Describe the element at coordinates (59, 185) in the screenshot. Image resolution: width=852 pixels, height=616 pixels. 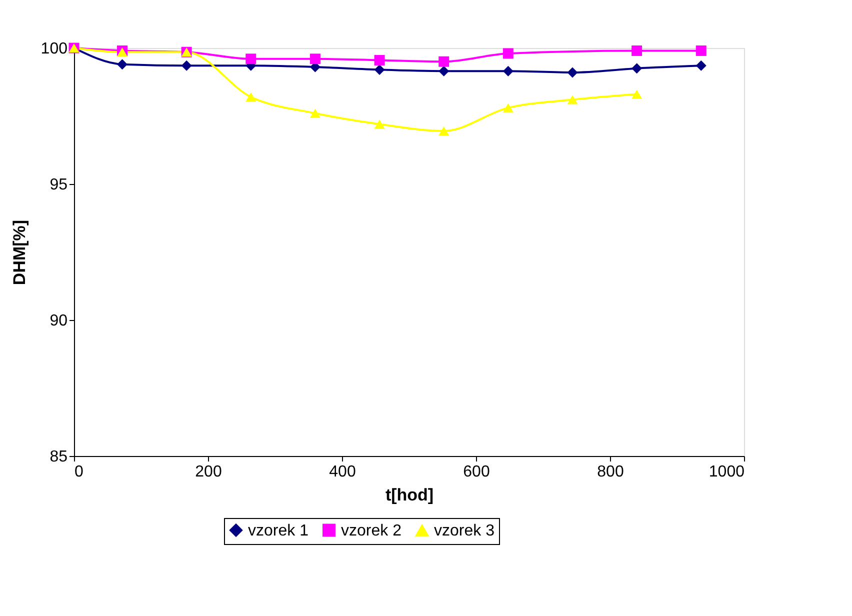
I see `y-tick-label: 95` at that location.